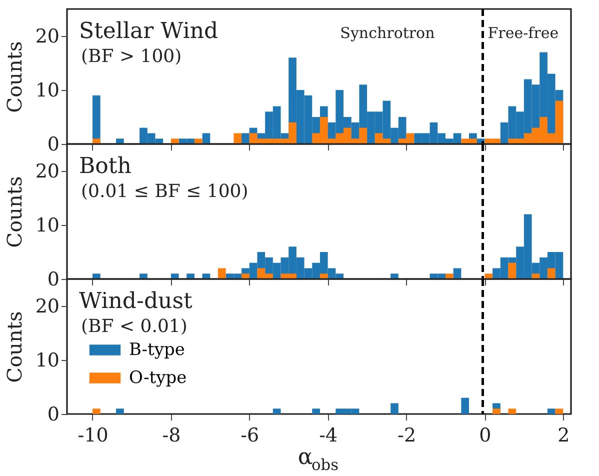  Describe the element at coordinates (157, 350) in the screenshot. I see `legend-label: B-type` at that location.